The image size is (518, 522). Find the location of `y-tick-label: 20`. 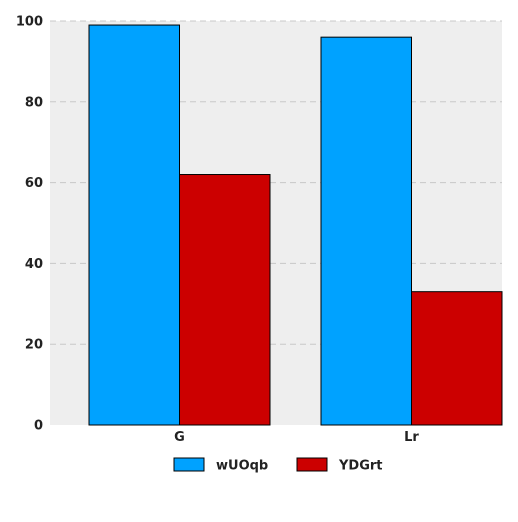

y-tick-label: 20 is located at coordinates (34, 345).